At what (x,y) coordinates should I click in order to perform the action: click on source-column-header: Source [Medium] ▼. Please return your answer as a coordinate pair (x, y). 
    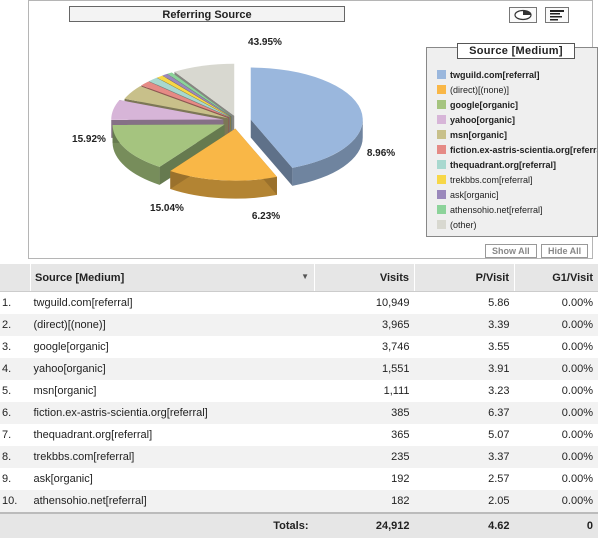
    Looking at the image, I should click on (172, 278).